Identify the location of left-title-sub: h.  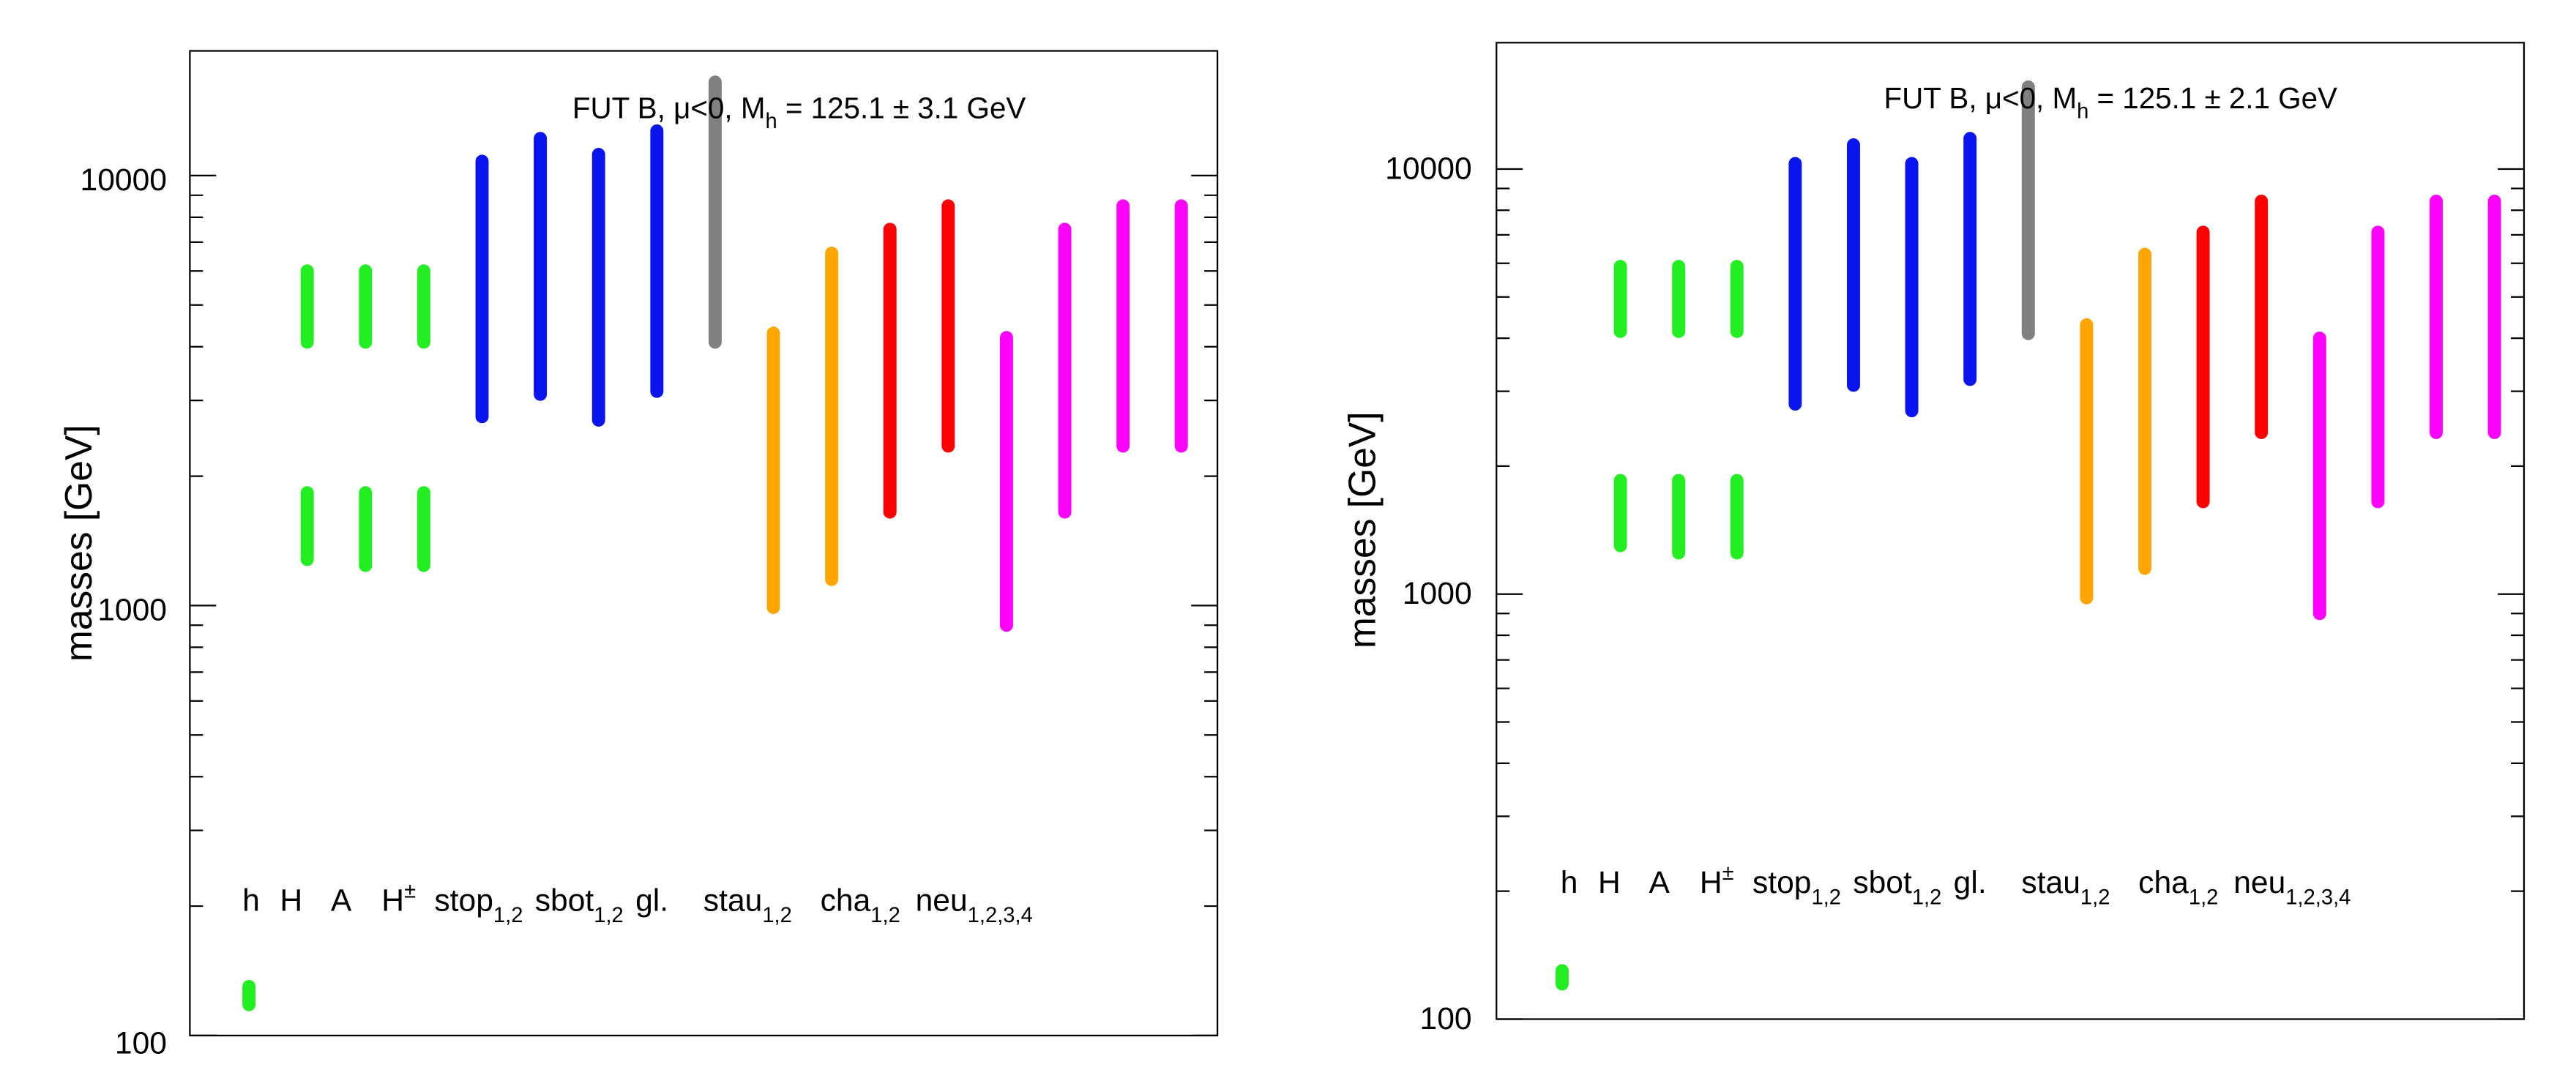
(771, 121).